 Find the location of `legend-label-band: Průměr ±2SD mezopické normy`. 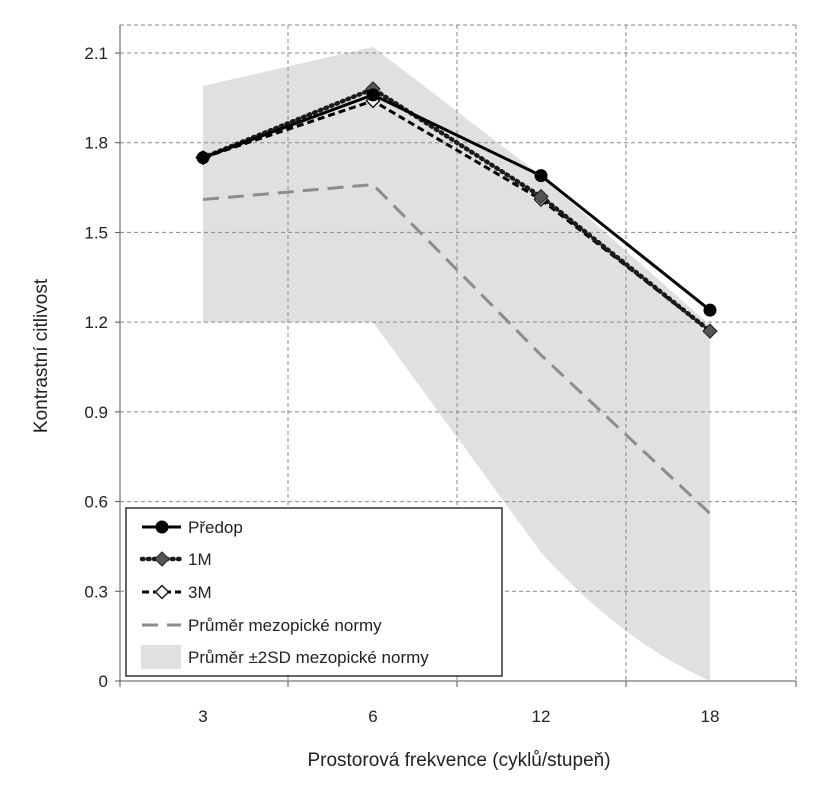

legend-label-band: Průměr ±2SD mezopické normy is located at coordinates (308, 657).